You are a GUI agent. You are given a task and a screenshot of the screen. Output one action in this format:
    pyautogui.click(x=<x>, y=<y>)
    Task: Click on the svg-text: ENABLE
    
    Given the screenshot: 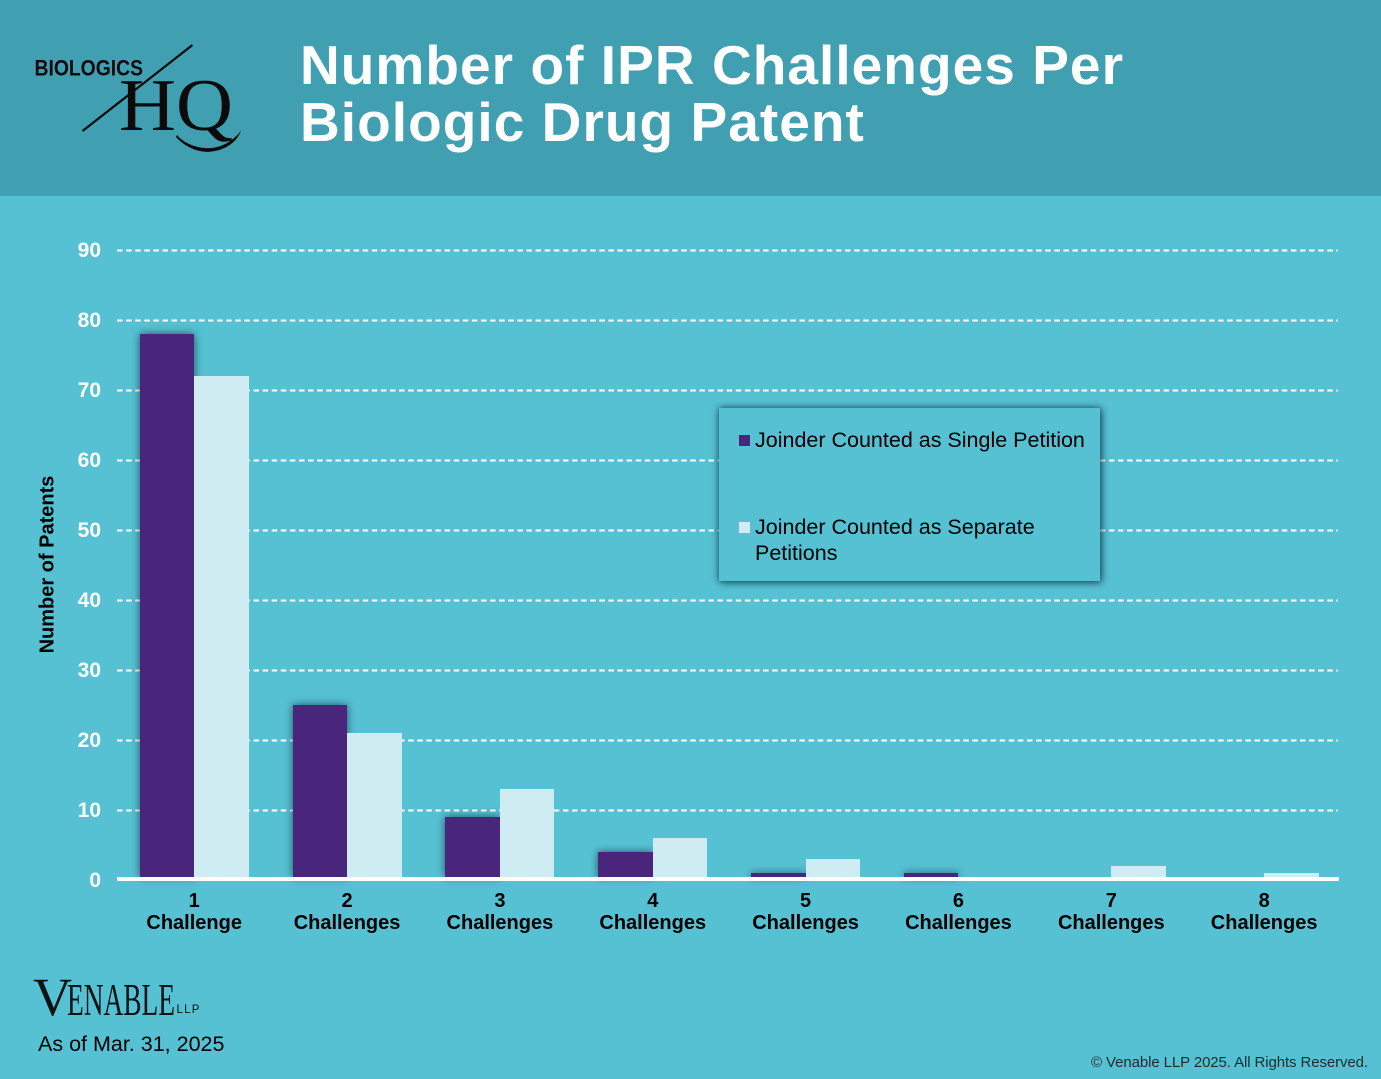 What is the action you would take?
    pyautogui.click(x=121, y=1000)
    